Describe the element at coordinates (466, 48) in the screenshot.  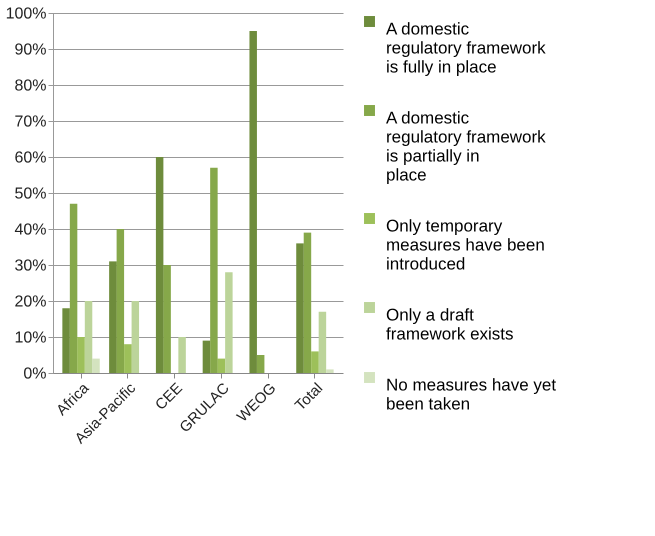
I see `legend-label: A domestic regulatory framework is fully in place` at that location.